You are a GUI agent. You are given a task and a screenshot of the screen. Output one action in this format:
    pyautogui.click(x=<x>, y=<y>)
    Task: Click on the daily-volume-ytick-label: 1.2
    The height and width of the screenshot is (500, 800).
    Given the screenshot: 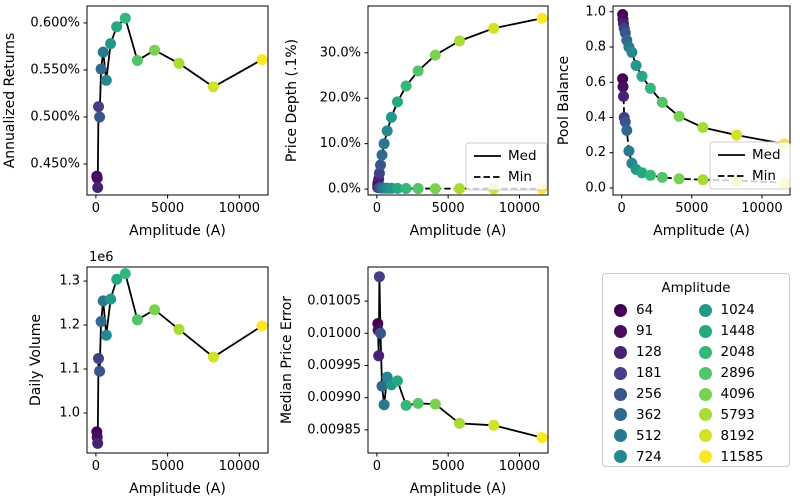 What is the action you would take?
    pyautogui.click(x=69, y=325)
    